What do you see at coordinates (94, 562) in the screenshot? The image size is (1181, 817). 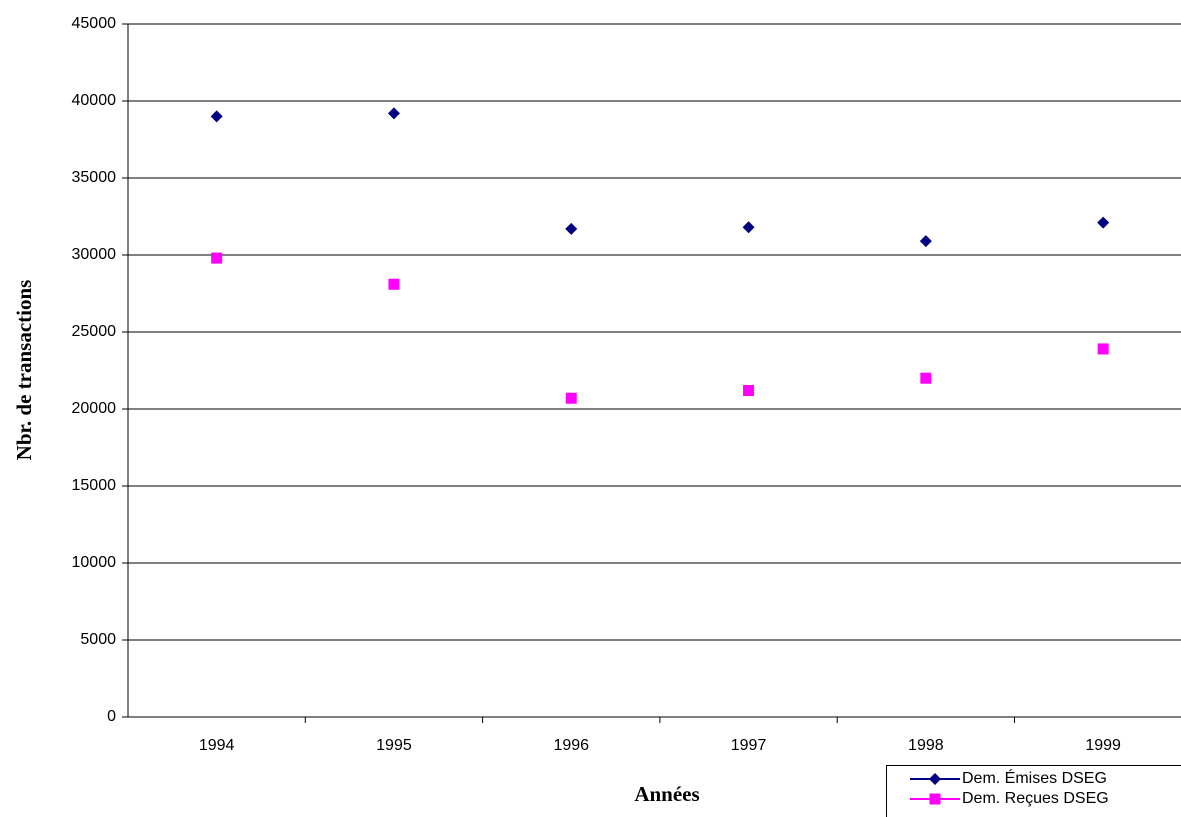 I see `y-tick-label: 10000` at bounding box center [94, 562].